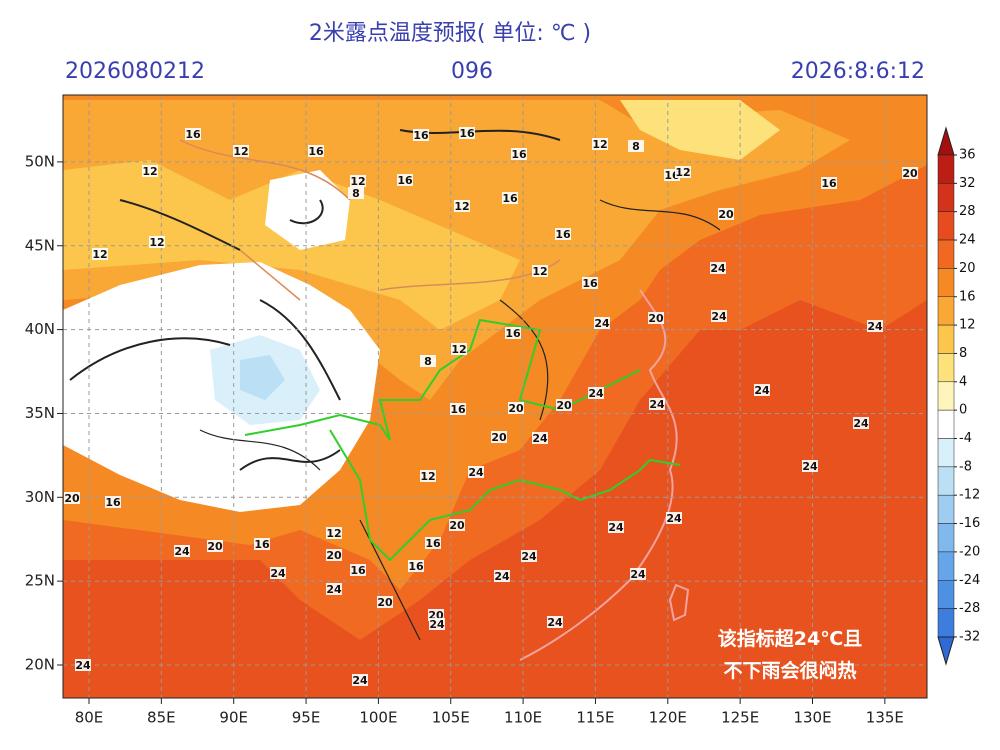 The width and height of the screenshot is (1000, 750). Describe the element at coordinates (40, 329) in the screenshot. I see `y-tick-label: 40N` at that location.